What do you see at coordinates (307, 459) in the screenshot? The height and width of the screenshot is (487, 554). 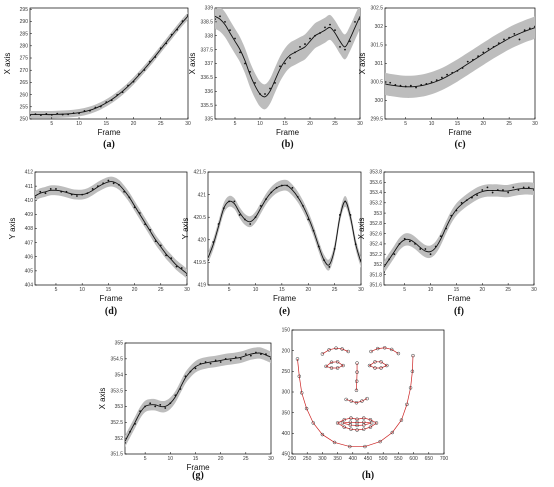 I see `x-tick-label-h: 250` at bounding box center [307, 459].